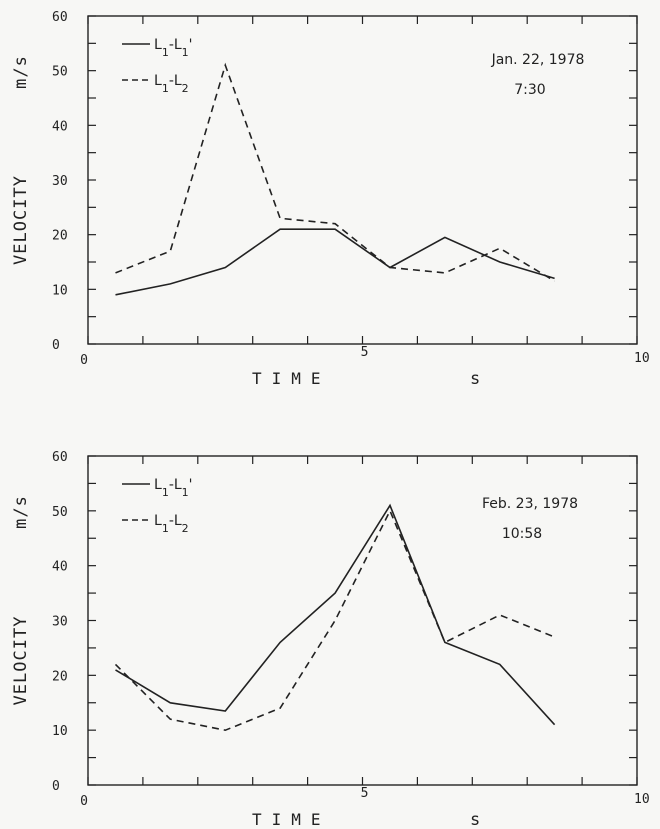 This screenshot has width=660, height=829. Describe the element at coordinates (522, 534) in the screenshot. I see `time-annotation: 10:58` at that location.